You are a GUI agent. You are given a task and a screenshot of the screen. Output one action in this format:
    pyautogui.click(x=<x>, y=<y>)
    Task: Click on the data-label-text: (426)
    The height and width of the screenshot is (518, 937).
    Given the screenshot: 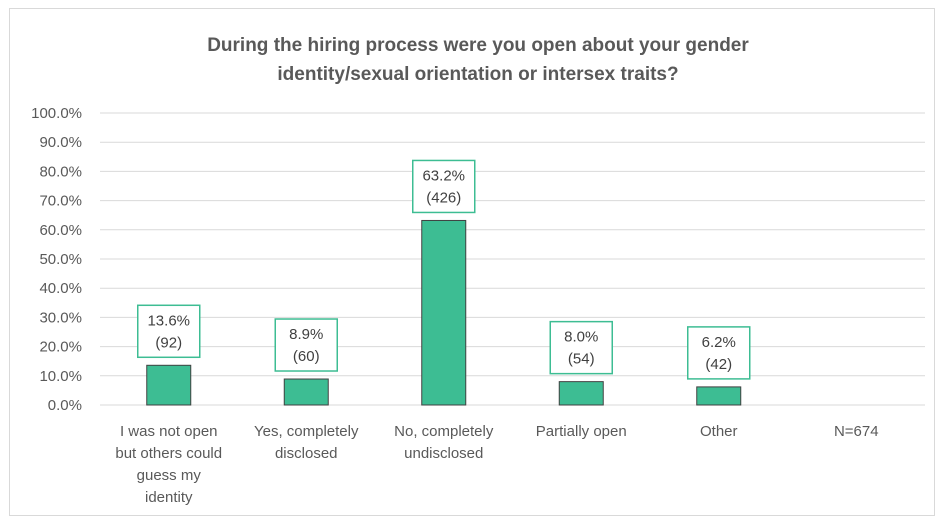 What is the action you would take?
    pyautogui.click(x=443, y=197)
    